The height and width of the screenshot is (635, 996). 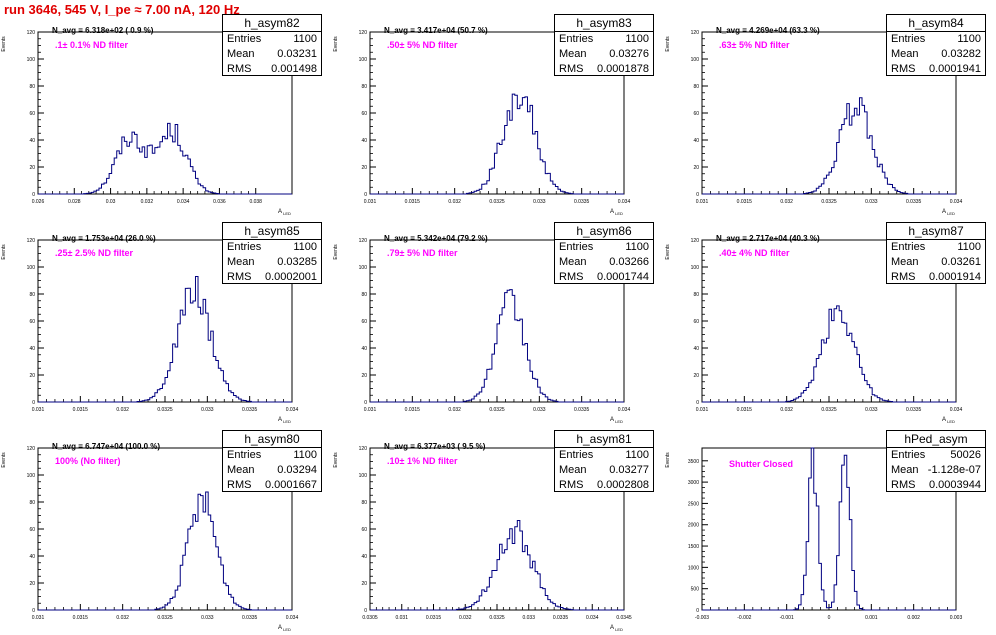 I want to click on x-tick-label: -0.001, so click(x=787, y=618).